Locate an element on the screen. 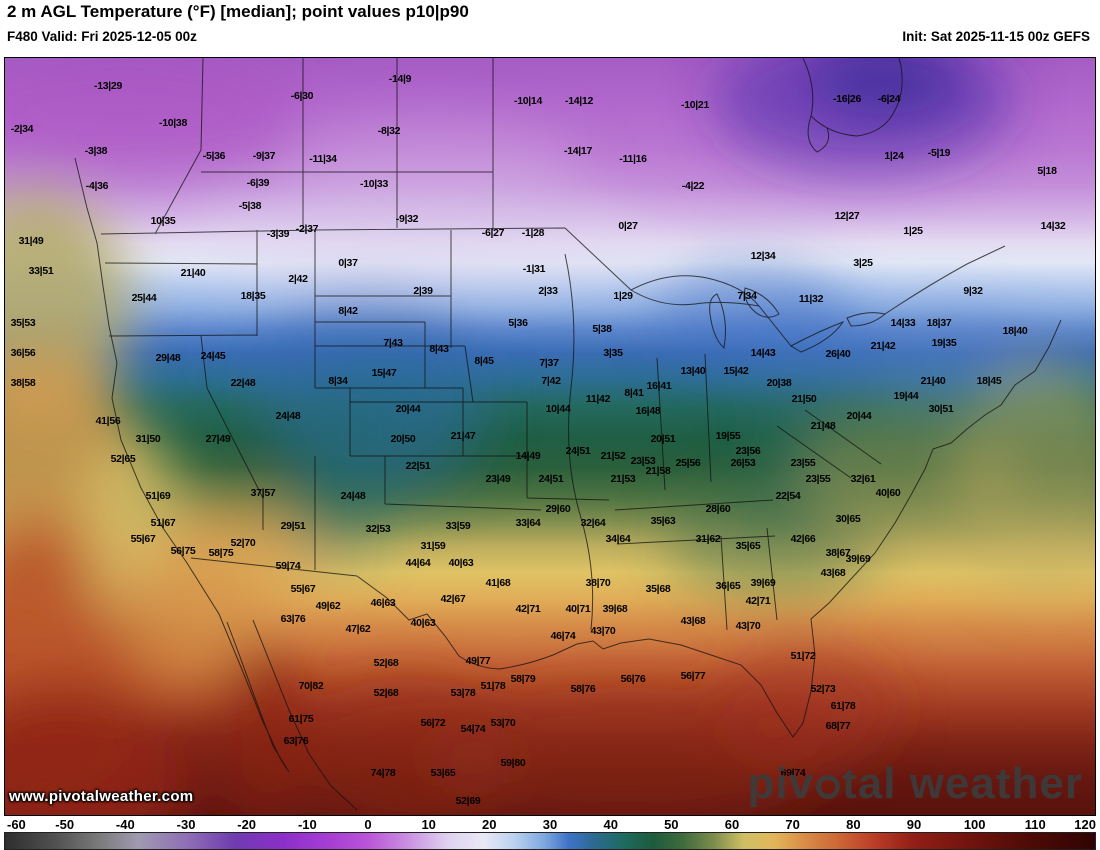 This screenshot has width=1100, height=850. point-value: 74|78 is located at coordinates (383, 772).